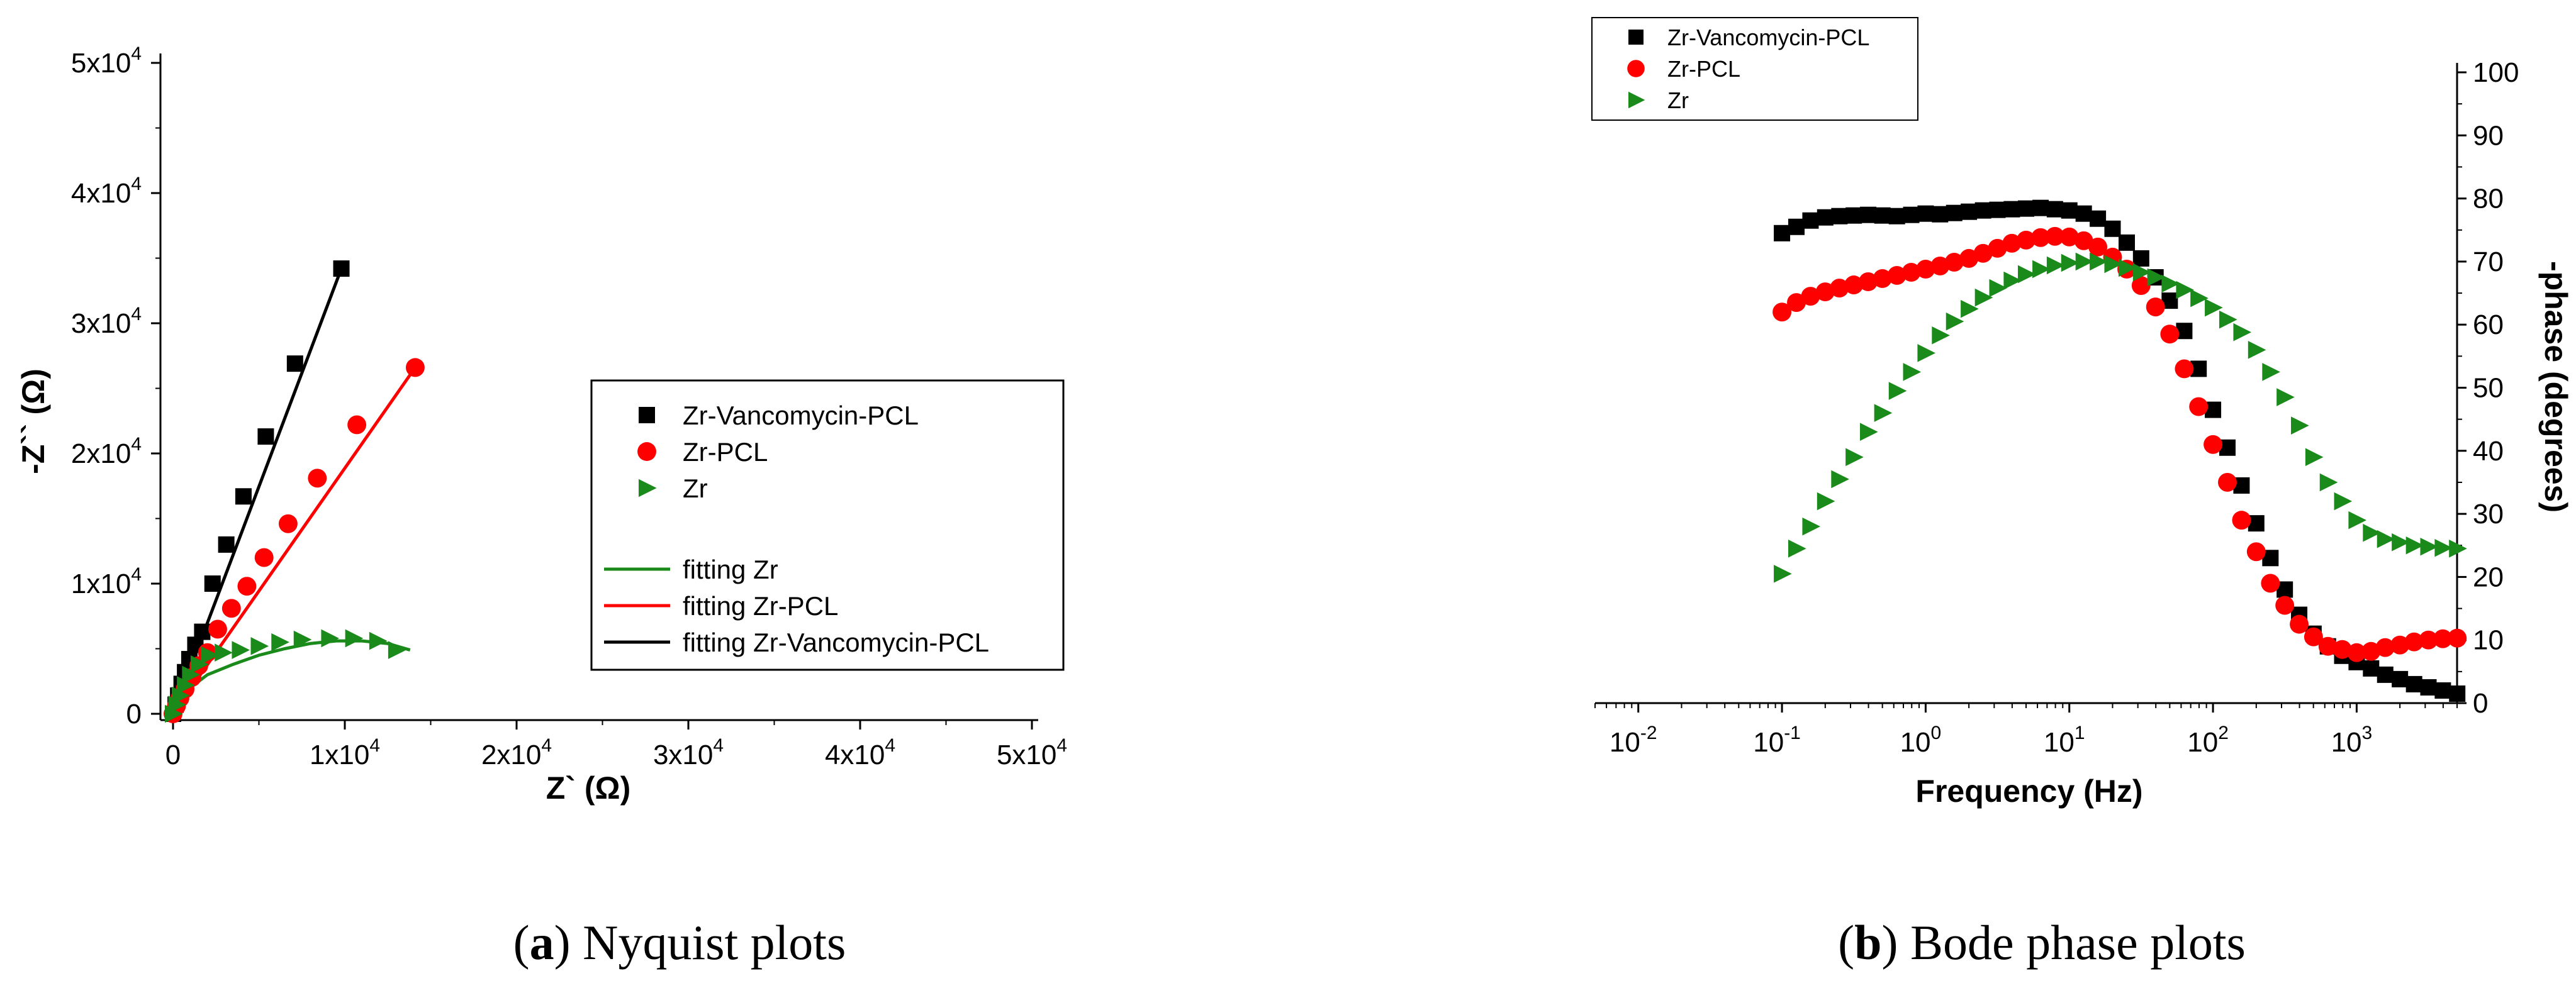 This screenshot has height=988, width=2576. I want to click on bode-x-tick-label: 10⁰, so click(1921, 740).